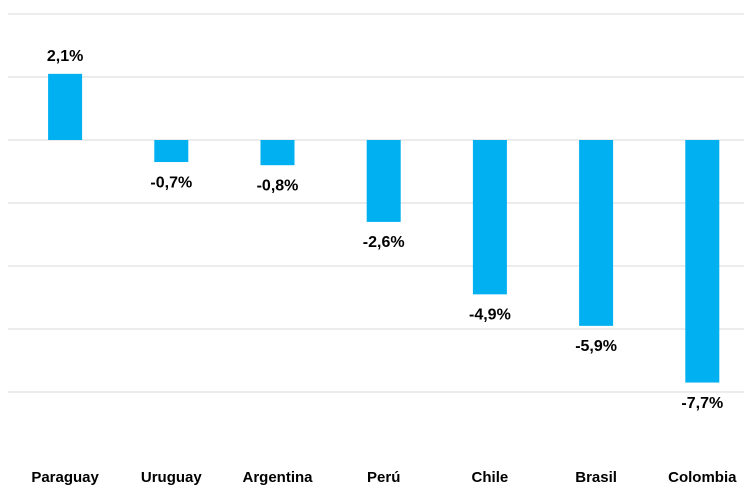 The height and width of the screenshot is (494, 744). What do you see at coordinates (702, 477) in the screenshot?
I see `x-tick-label: Colombia` at bounding box center [702, 477].